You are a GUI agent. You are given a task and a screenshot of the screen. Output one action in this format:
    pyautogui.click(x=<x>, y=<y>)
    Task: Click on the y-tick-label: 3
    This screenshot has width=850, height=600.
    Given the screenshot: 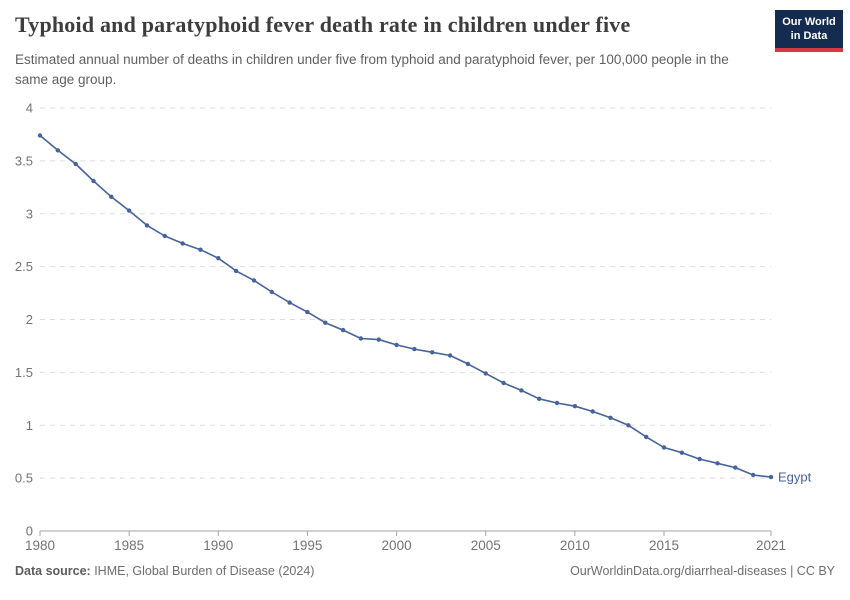 What is the action you would take?
    pyautogui.click(x=29, y=213)
    